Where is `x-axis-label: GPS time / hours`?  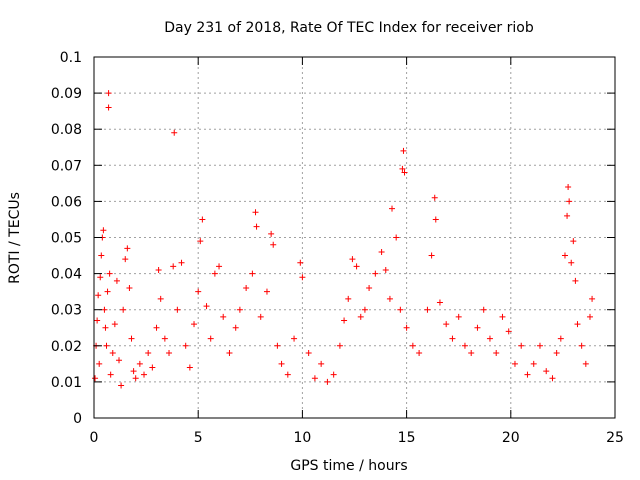
x-axis-label: GPS time / hours is located at coordinates (348, 466).